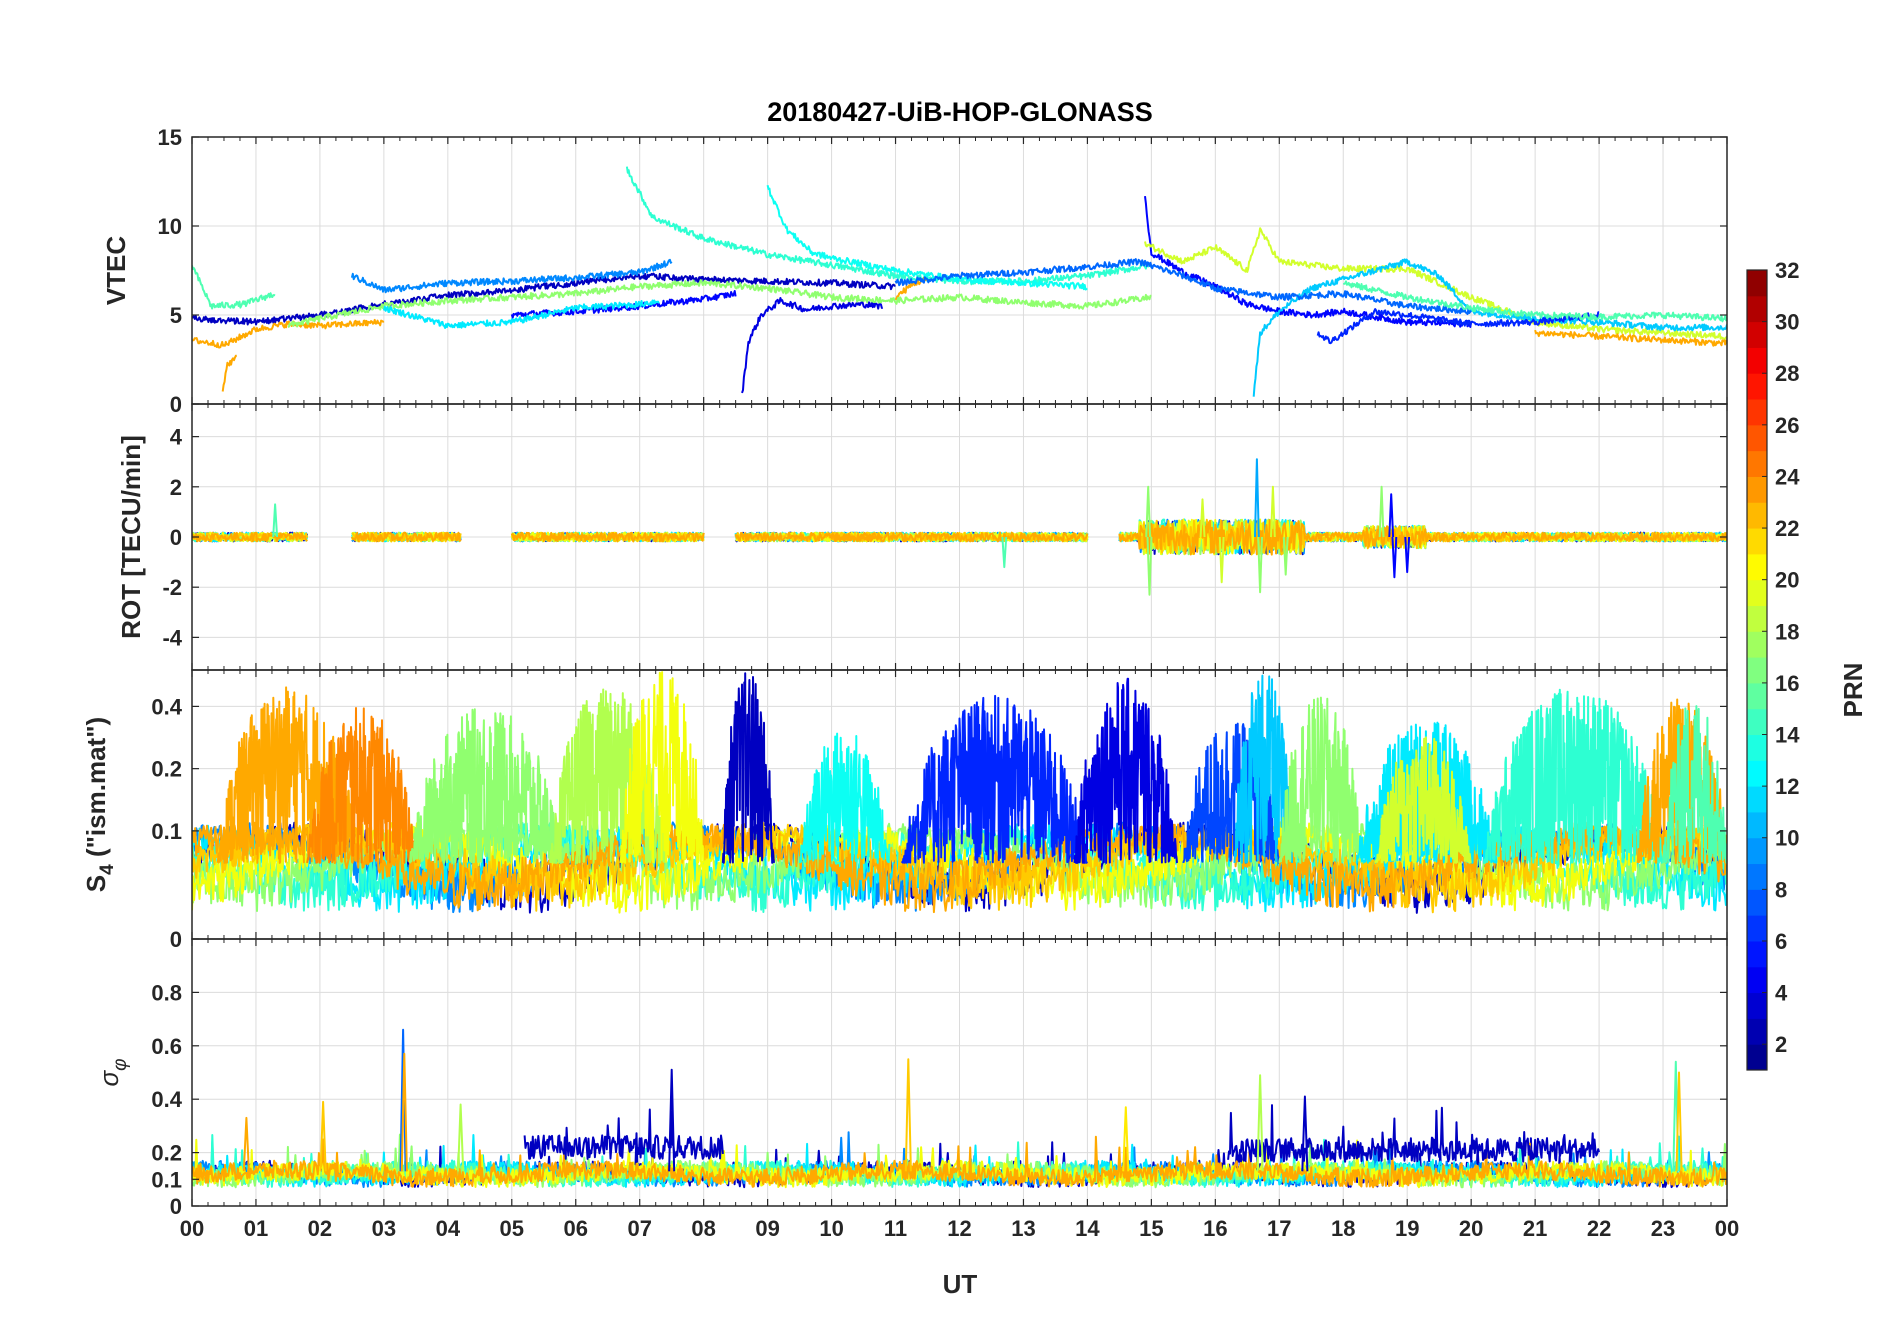 The height and width of the screenshot is (1330, 1902). Describe the element at coordinates (1853, 690) in the screenshot. I see `colorbar-label: PRN` at that location.